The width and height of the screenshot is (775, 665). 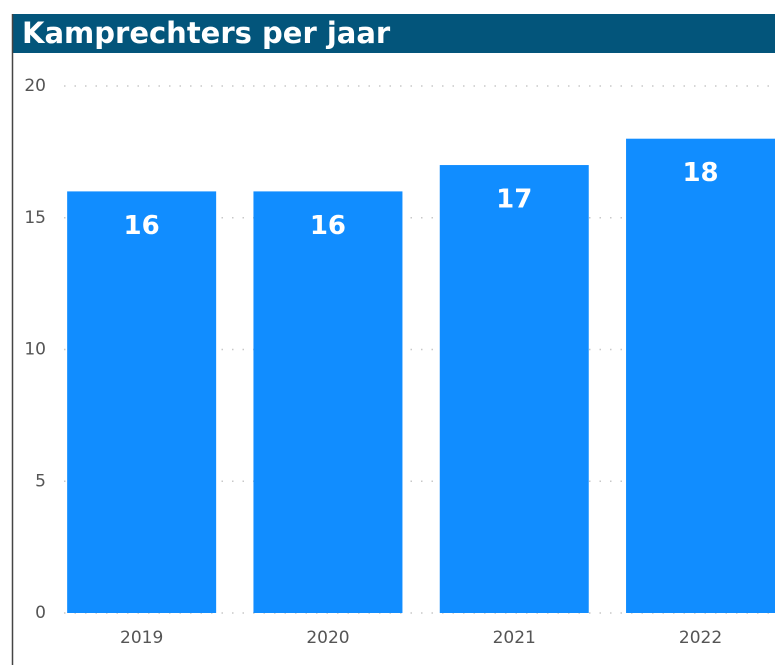 I want to click on y-tick-label: 20, so click(x=35, y=86).